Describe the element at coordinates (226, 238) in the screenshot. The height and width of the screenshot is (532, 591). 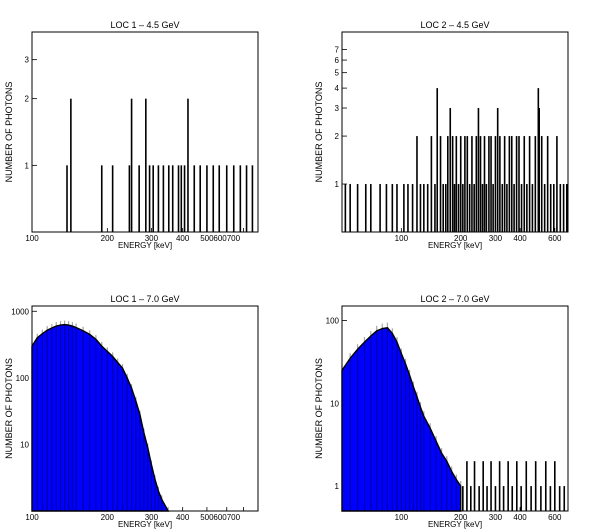
I see `x-tick-label: 600700` at that location.